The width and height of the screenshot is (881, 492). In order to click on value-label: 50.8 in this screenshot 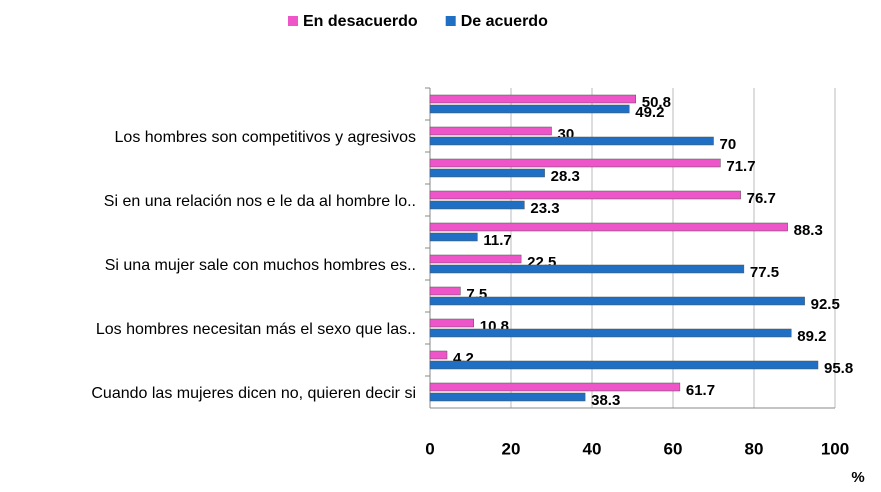, I will do `click(656, 102)`.